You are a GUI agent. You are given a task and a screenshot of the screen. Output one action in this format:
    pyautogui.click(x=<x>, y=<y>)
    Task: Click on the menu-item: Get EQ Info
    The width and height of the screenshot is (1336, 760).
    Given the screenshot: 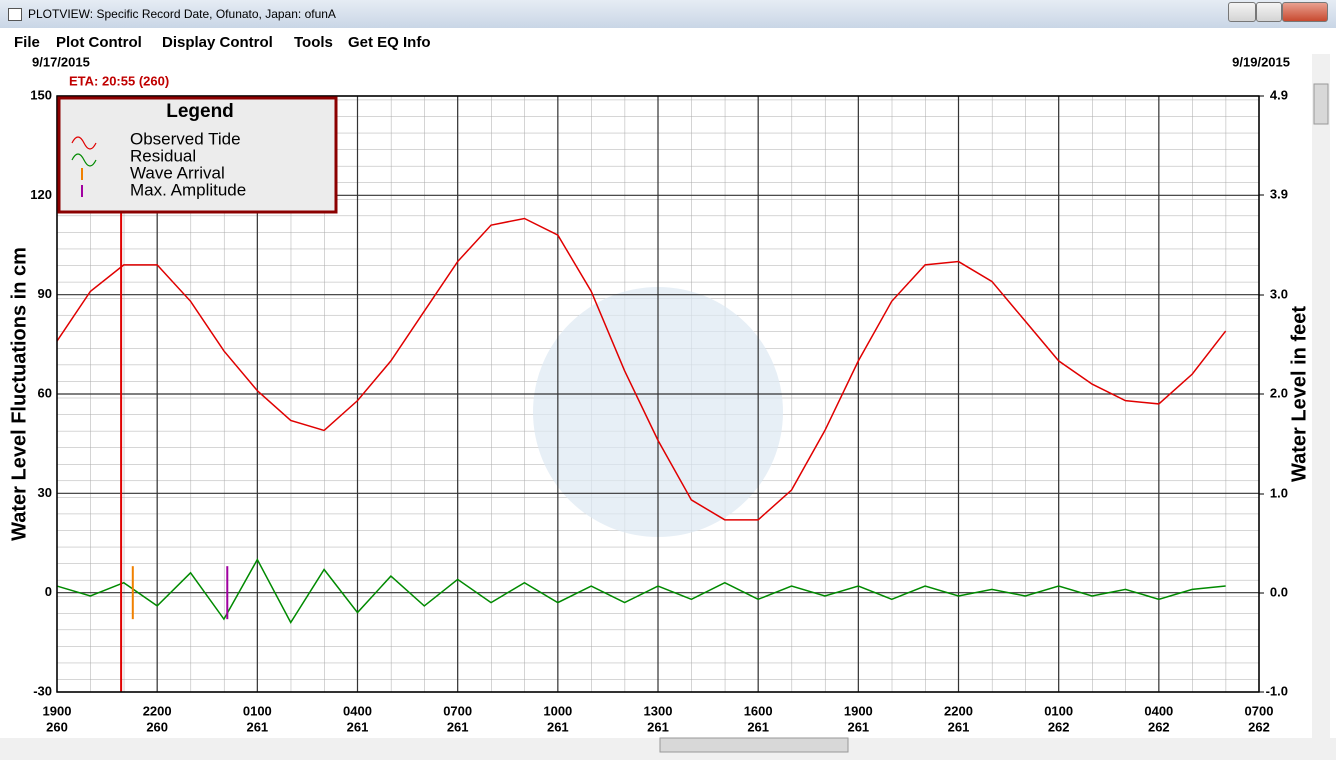 What is the action you would take?
    pyautogui.click(x=389, y=42)
    